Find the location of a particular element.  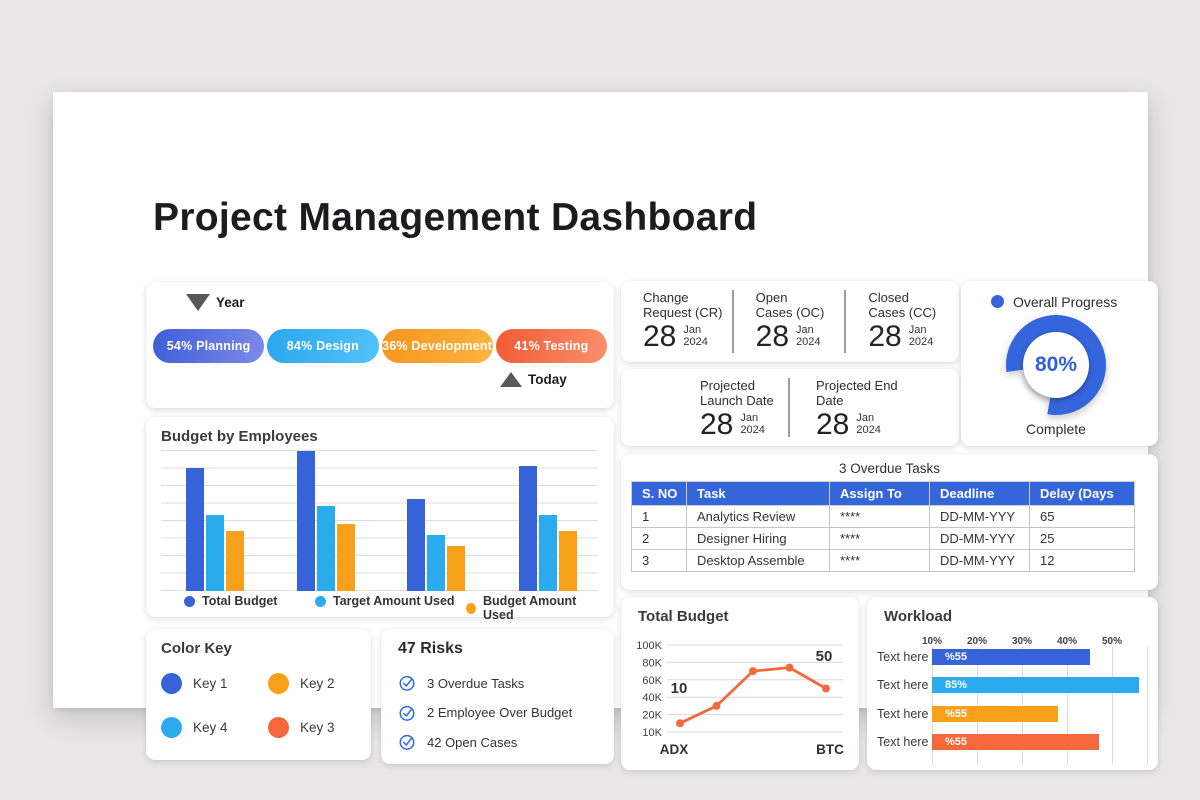

table-row: 3 Desktop Assemble **** DD-MM-YYY 12 is located at coordinates (883, 560).